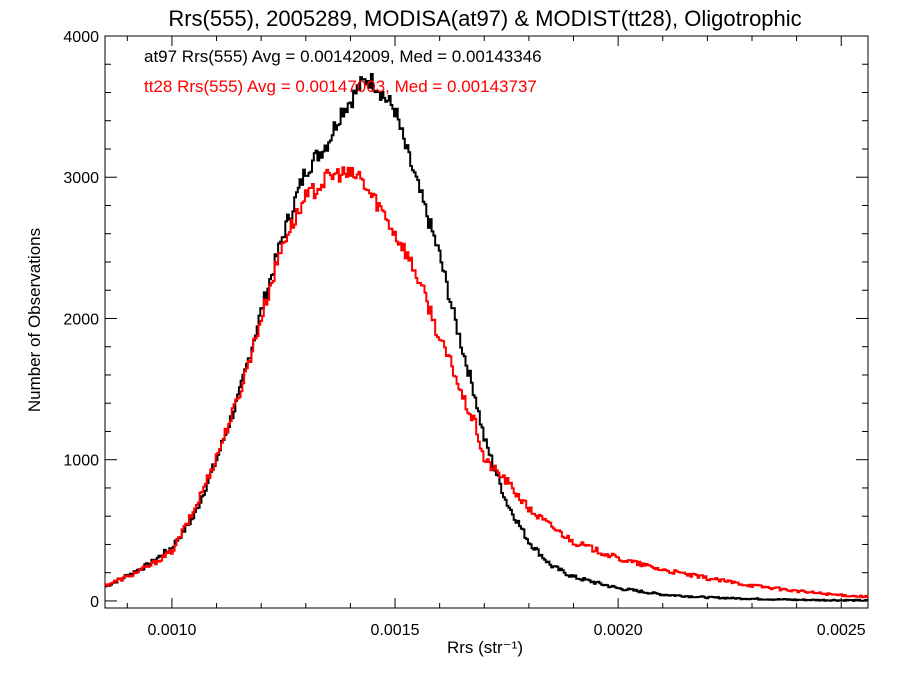 This screenshot has height=675, width=900. Describe the element at coordinates (841, 630) in the screenshot. I see `x-tick-label: 0.0025` at that location.